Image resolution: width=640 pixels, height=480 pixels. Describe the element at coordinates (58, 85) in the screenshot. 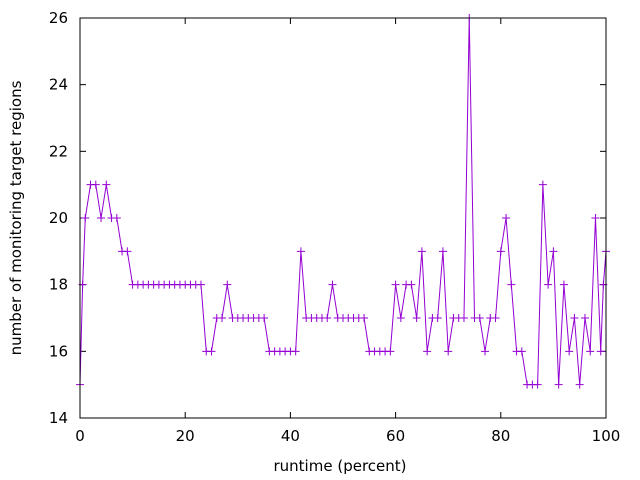

I see `y-tick-label: 24` at that location.